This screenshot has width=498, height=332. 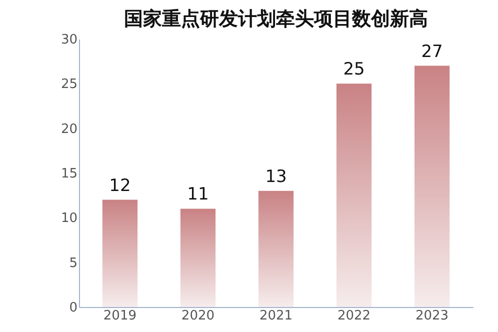 What do you see at coordinates (69, 40) in the screenshot?
I see `y-tick-label: 30` at bounding box center [69, 40].